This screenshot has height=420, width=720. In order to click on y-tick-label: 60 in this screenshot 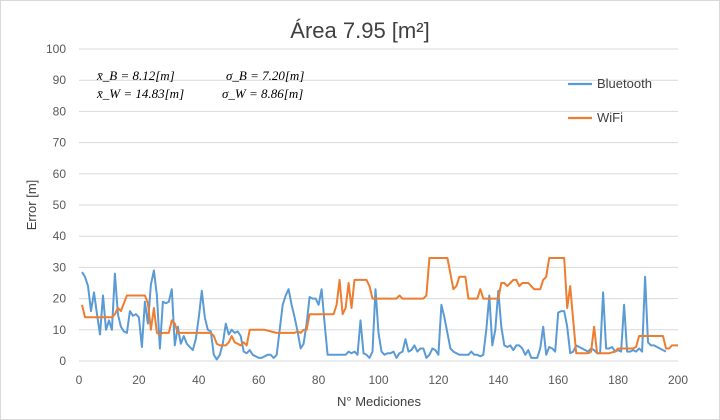, I will do `click(60, 174)`.